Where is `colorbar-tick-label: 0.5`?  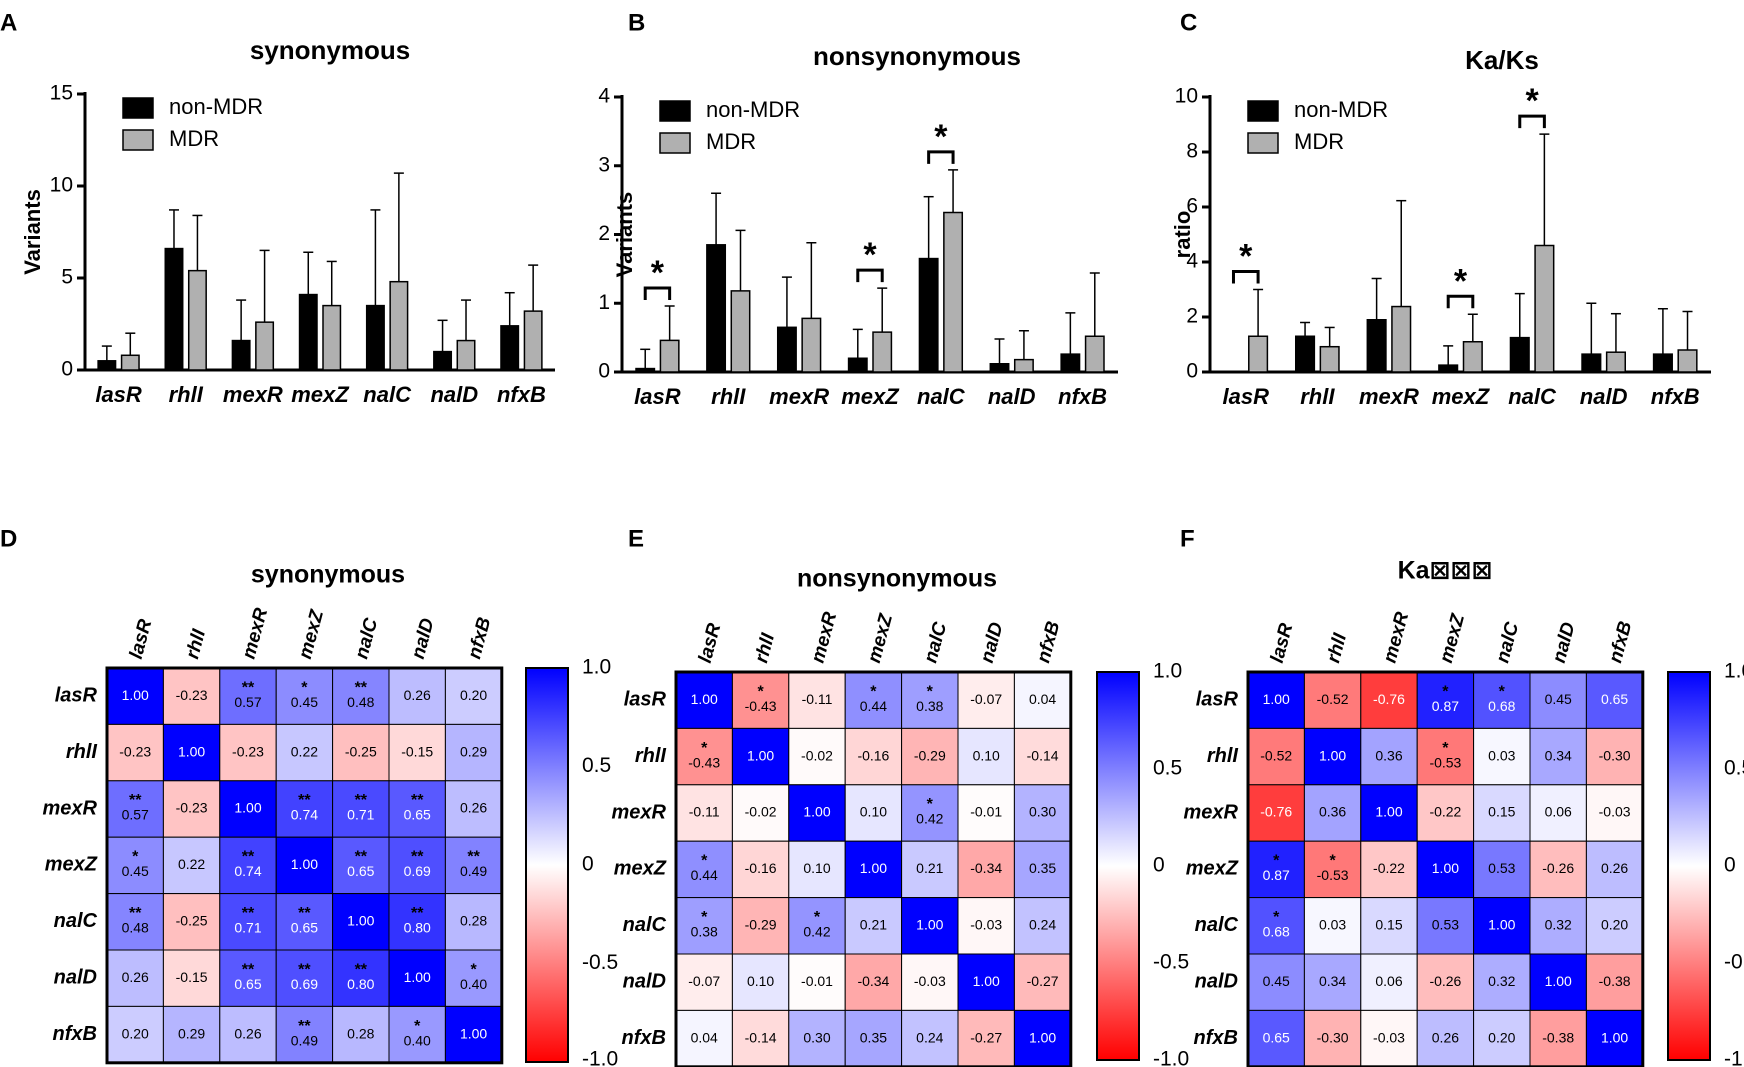
colorbar-tick-label: 0.5 is located at coordinates (596, 765).